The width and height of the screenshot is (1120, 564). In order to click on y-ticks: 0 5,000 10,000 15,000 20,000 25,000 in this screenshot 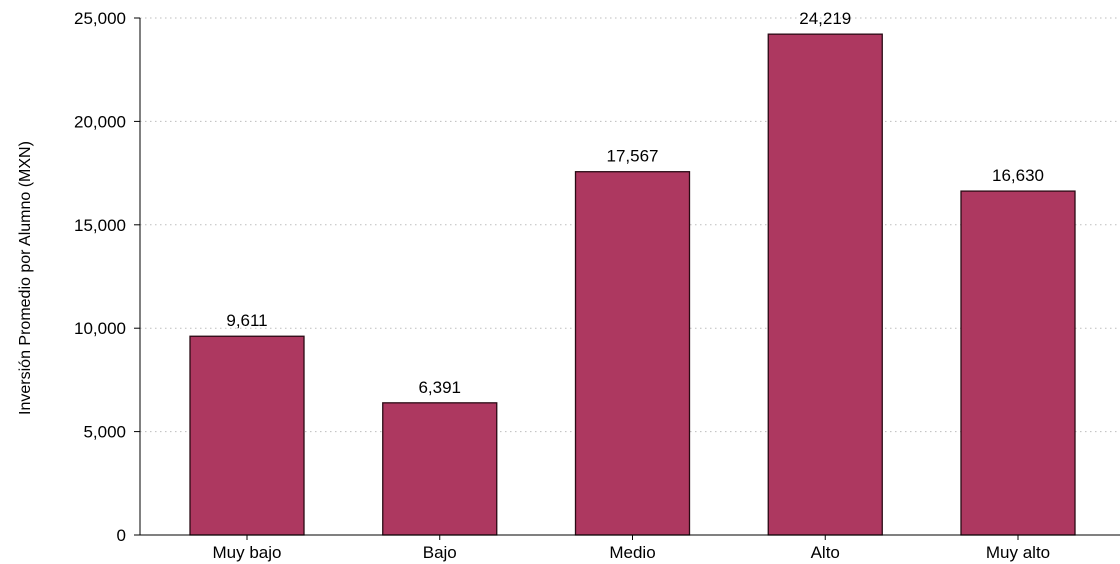, I will do `click(107, 277)`.